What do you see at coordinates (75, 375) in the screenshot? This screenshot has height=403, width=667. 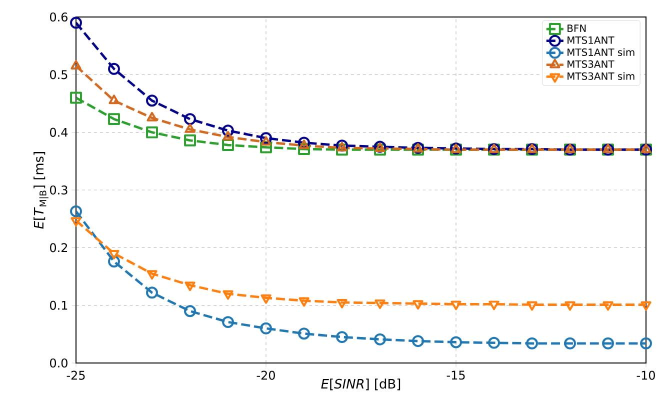 I see `x-tick-label: -25` at bounding box center [75, 375].